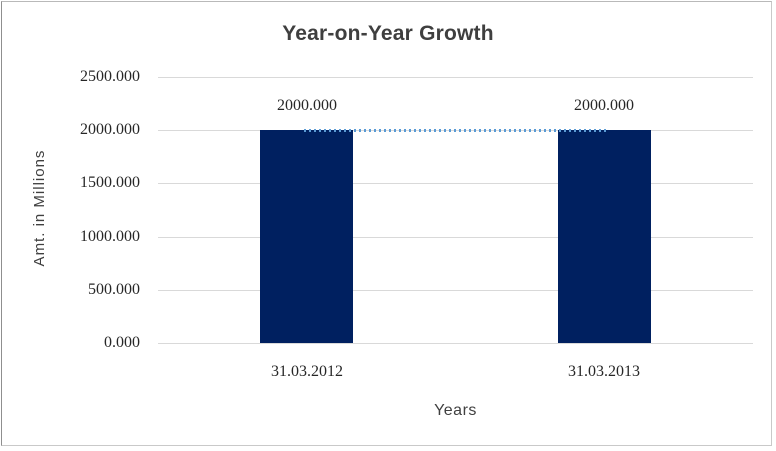 The height and width of the screenshot is (451, 776). Describe the element at coordinates (604, 236) in the screenshot. I see `bar-31.03.2013` at that location.